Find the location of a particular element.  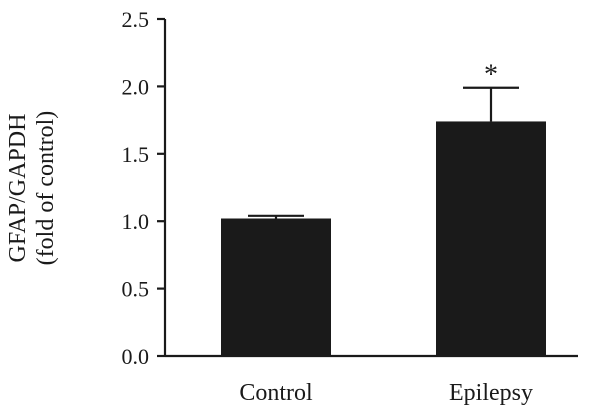

x-categories: Control Epilepsy is located at coordinates (386, 393).